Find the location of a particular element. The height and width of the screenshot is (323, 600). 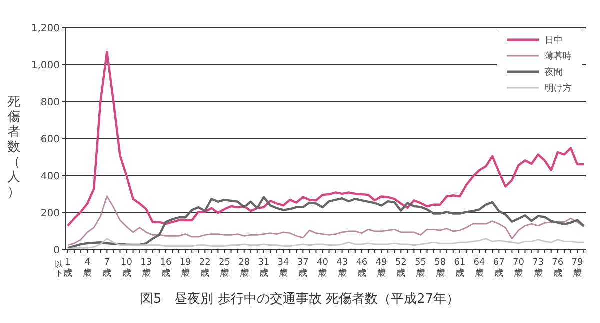

y-tick-label: 200 is located at coordinates (50, 214).